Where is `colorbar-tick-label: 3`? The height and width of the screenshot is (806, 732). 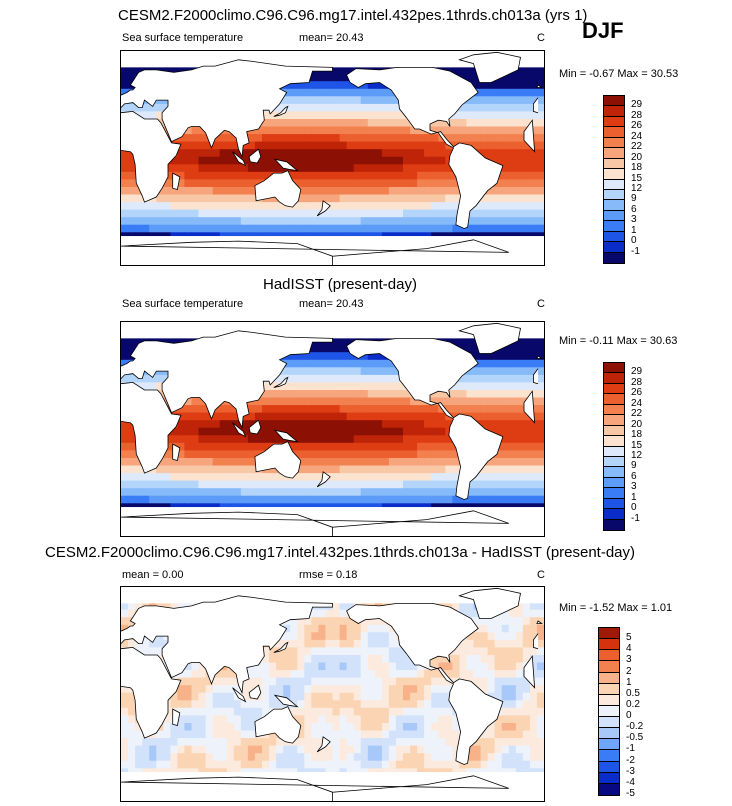
colorbar-tick-label: 3 is located at coordinates (634, 487).